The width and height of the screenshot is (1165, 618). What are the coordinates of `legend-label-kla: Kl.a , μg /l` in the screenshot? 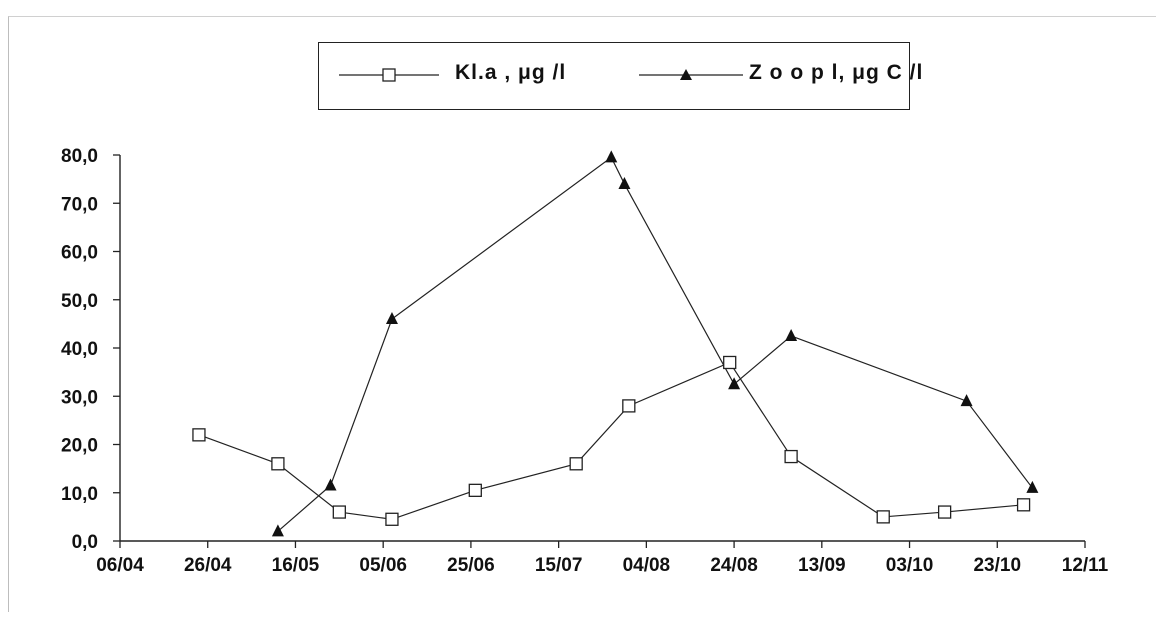 It's located at (511, 72).